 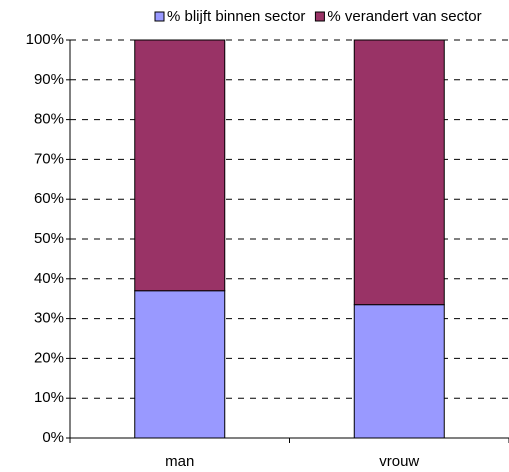 I want to click on y-tick-label: 30%, so click(x=49, y=318).